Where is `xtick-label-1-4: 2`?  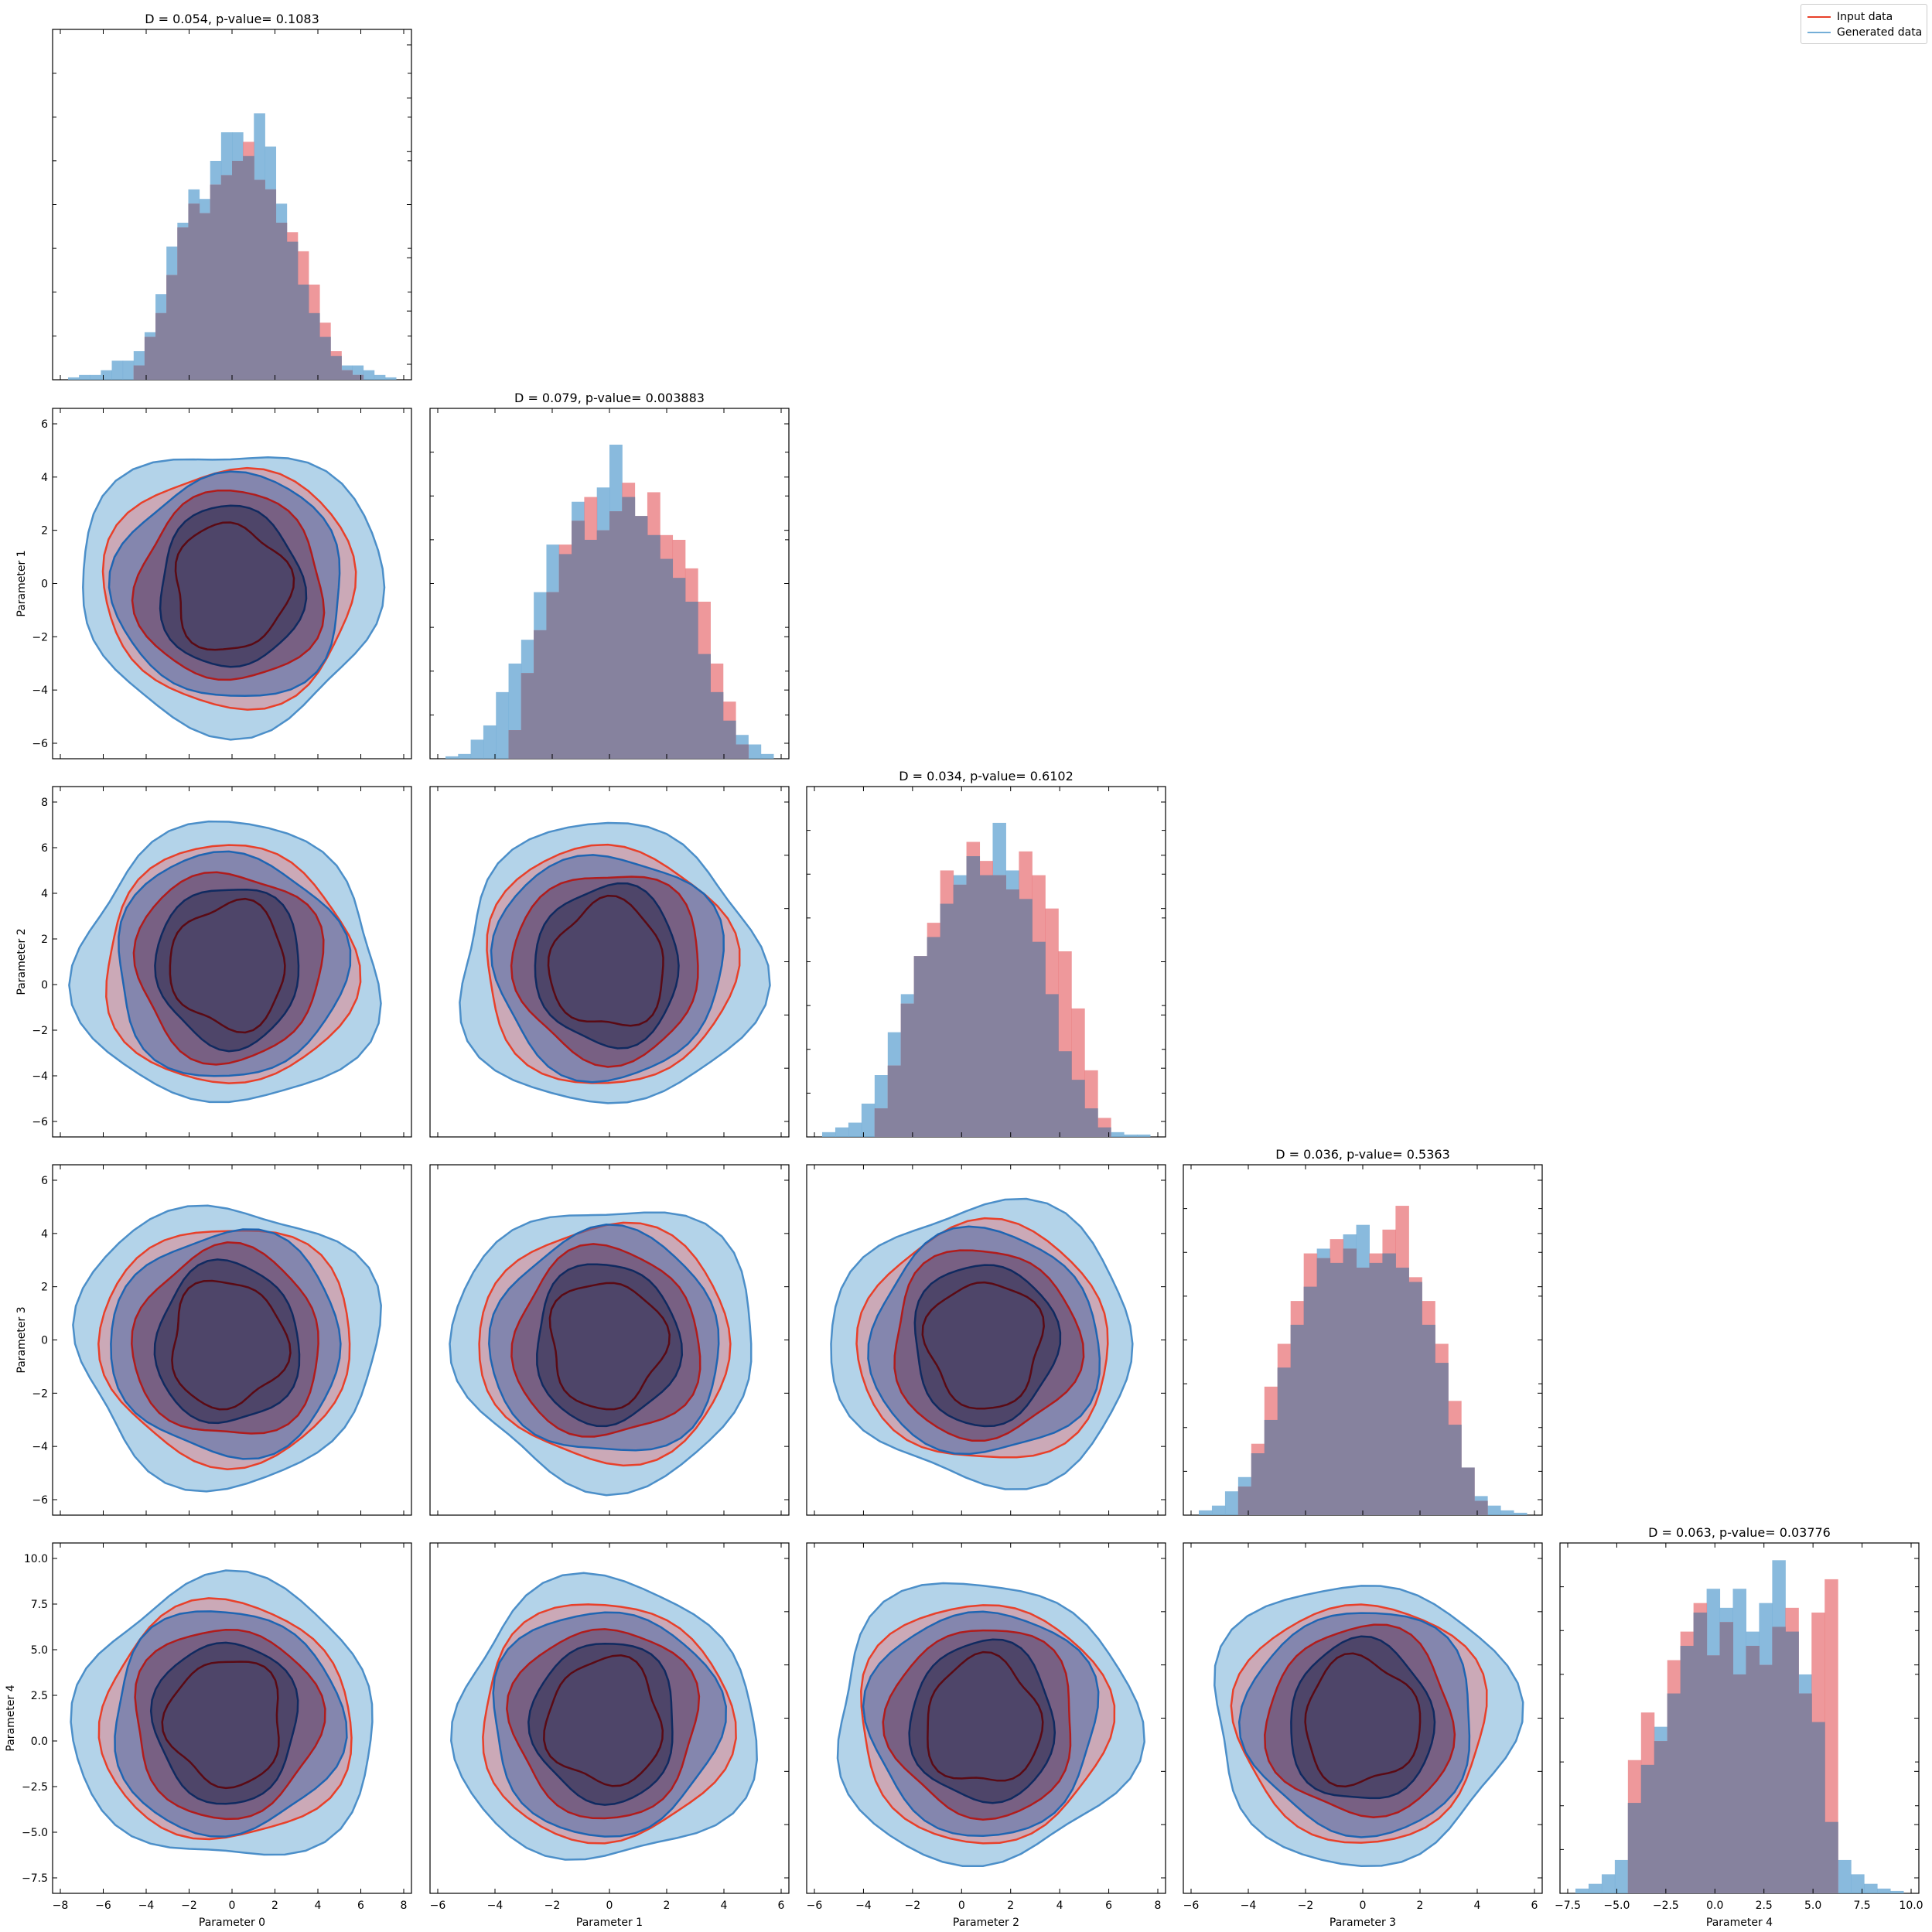
xtick-label-1-4: 2 is located at coordinates (667, 1906).